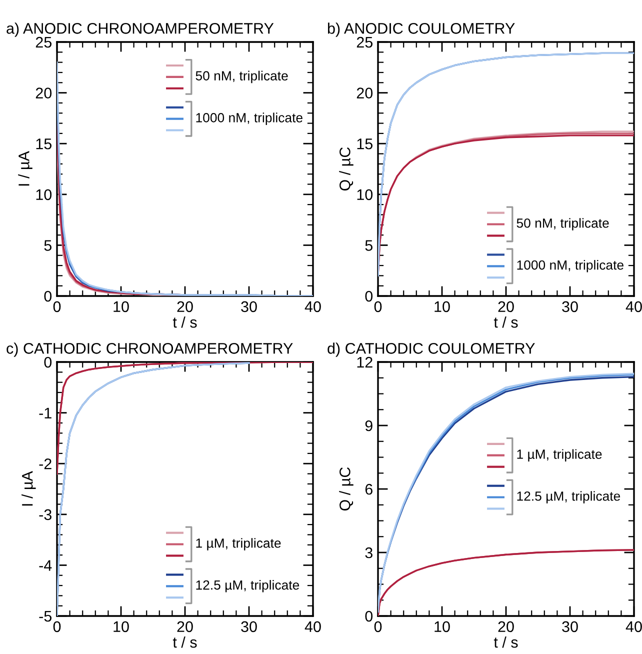  Describe the element at coordinates (364, 362) in the screenshot. I see `y-tick-label: 12` at that location.